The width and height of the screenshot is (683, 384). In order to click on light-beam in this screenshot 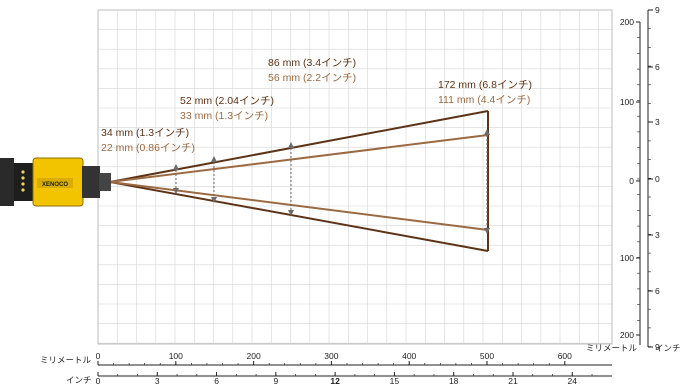, I will do `click(299, 182)`.